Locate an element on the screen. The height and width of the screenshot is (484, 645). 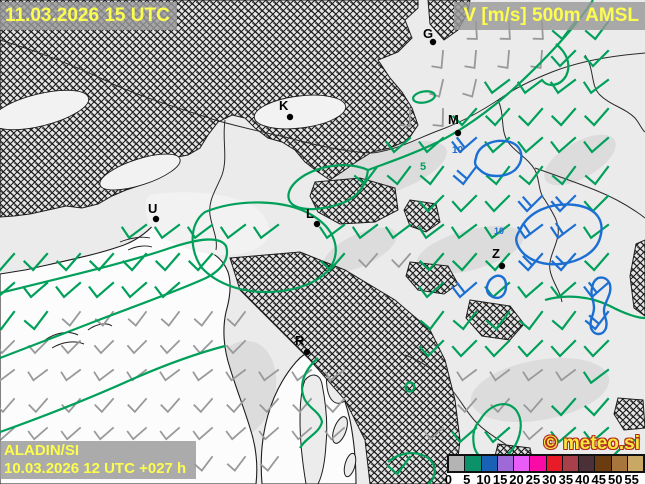
model-info-box: ALADIN/SI 10.03.2026 12 UTC +027 h is located at coordinates (98, 460).